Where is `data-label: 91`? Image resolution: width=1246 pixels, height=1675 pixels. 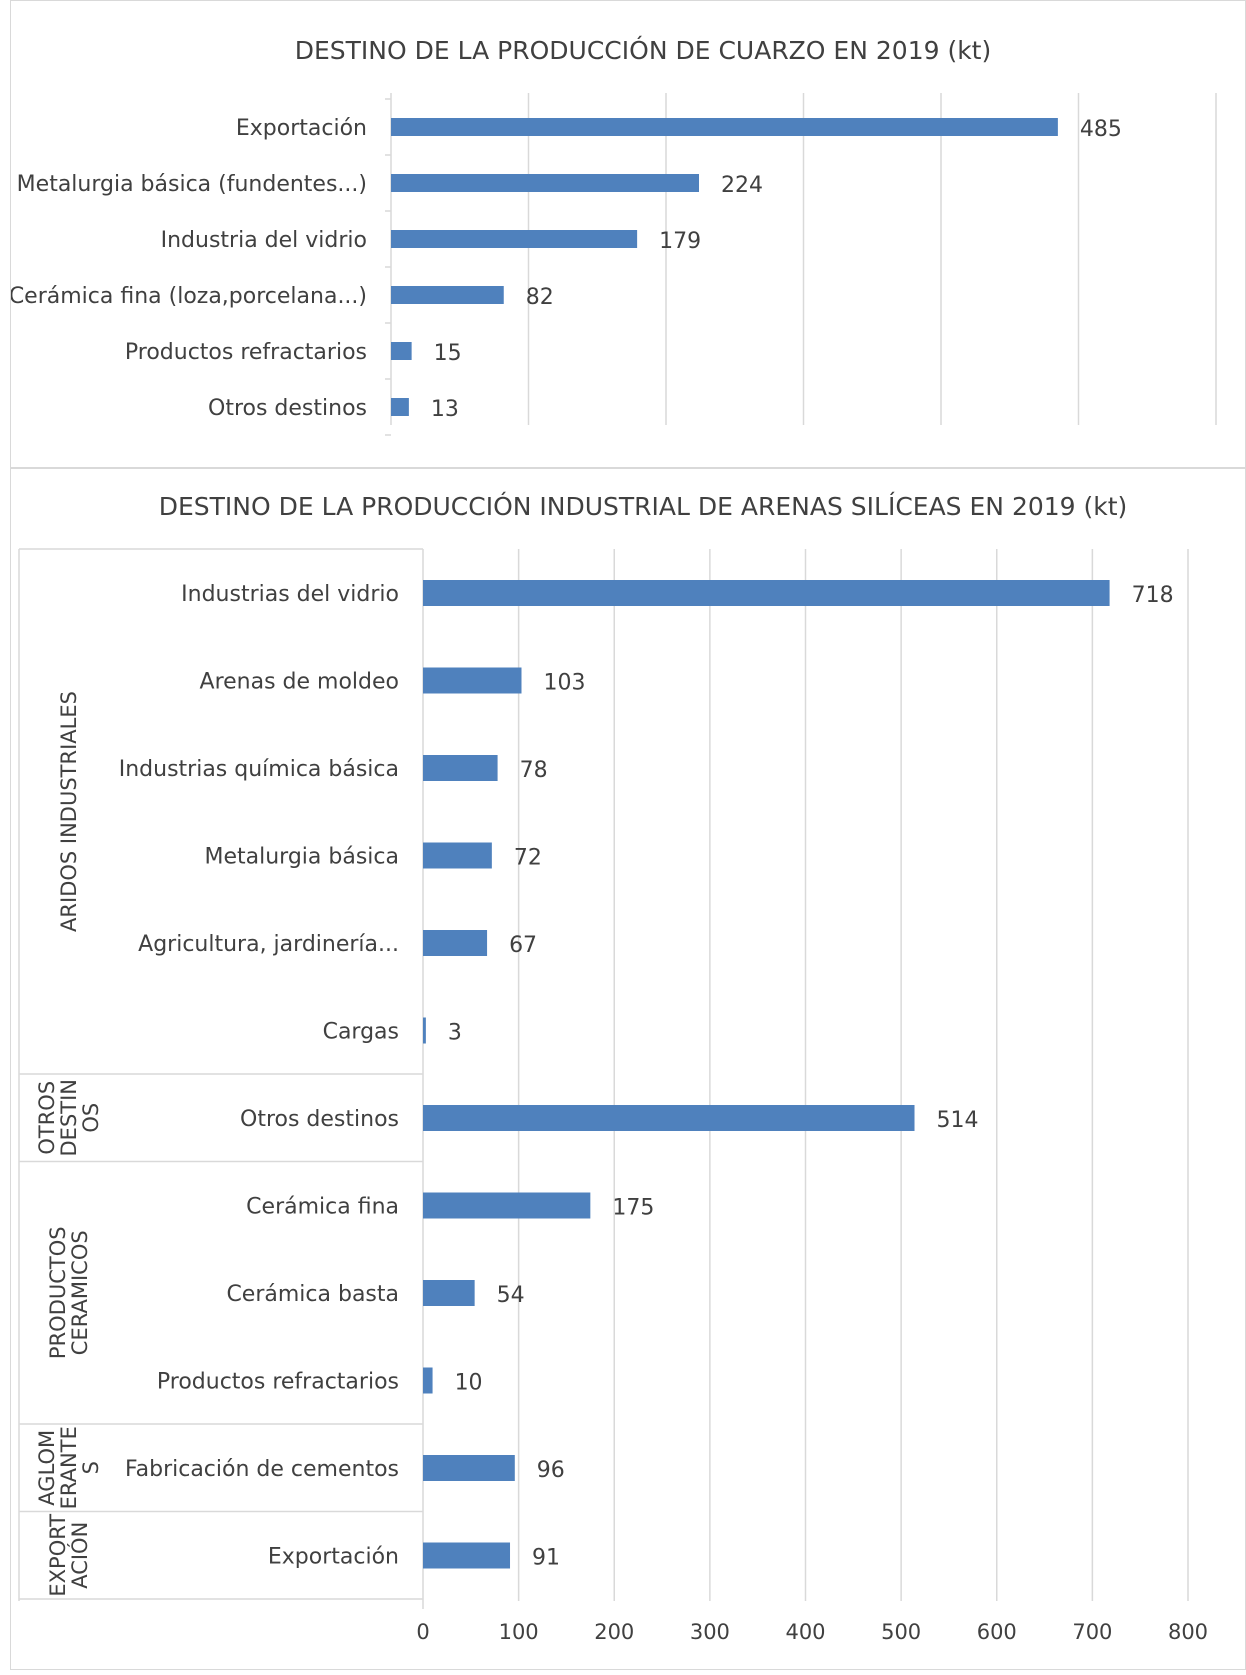 data-label: 91 is located at coordinates (546, 1558).